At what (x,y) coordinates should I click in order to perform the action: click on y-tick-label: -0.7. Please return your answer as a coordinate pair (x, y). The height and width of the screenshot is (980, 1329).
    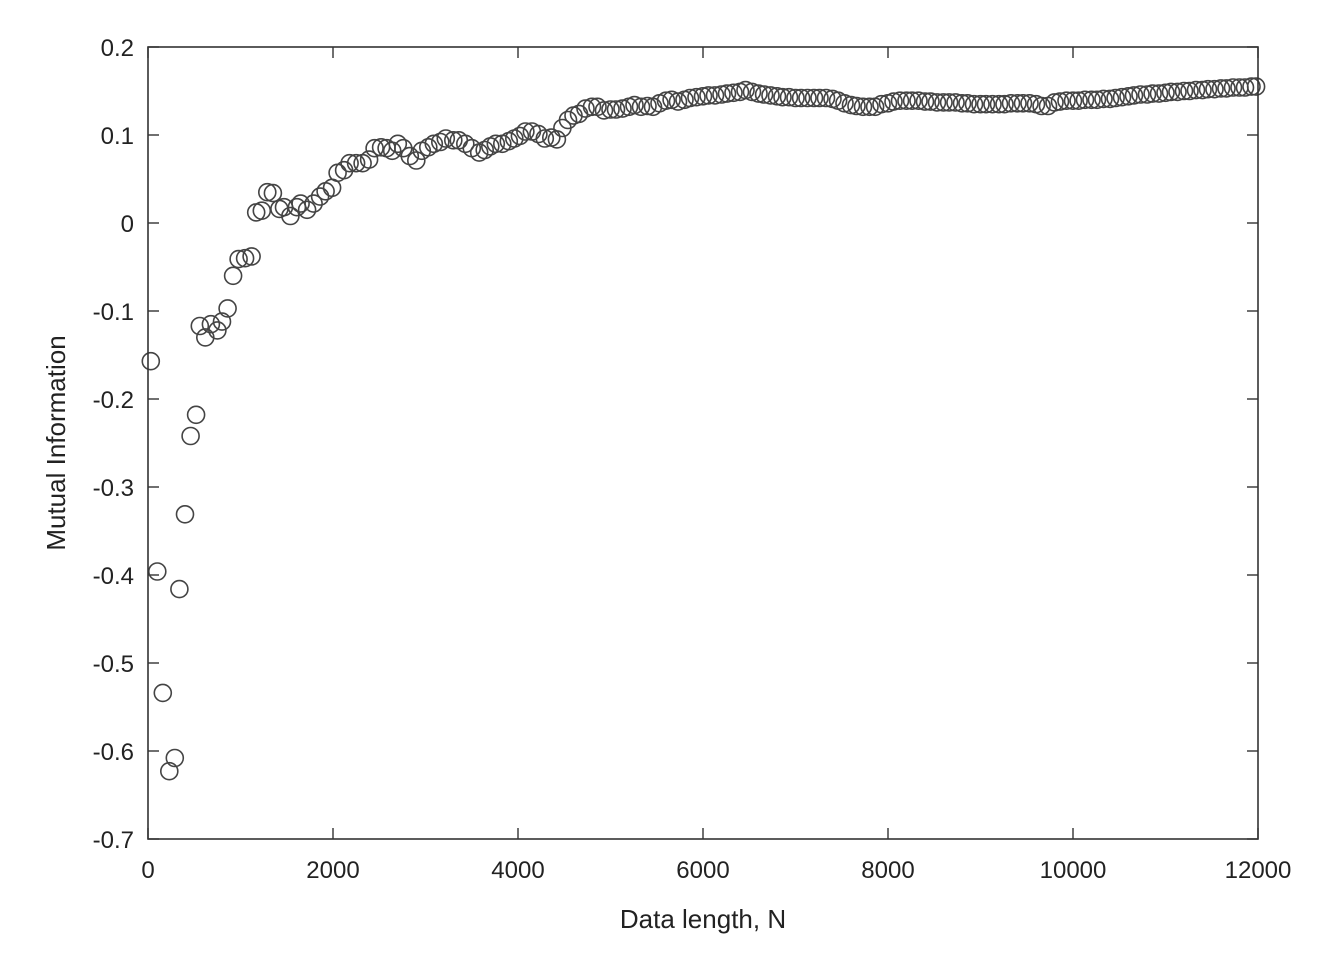
    Looking at the image, I should click on (113, 840).